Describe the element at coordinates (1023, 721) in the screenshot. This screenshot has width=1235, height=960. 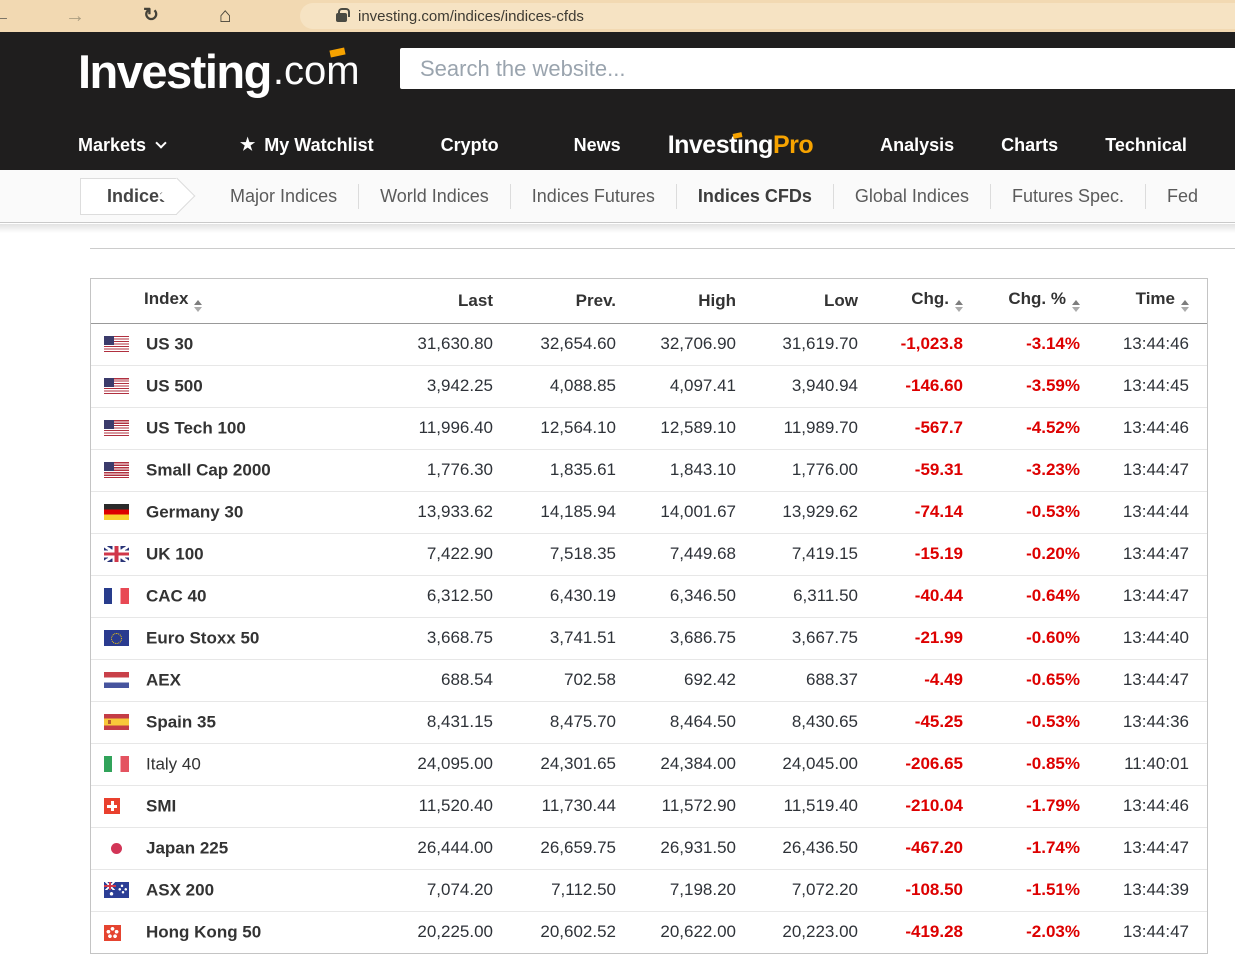
I see `change-percent-value: -0.53%` at that location.